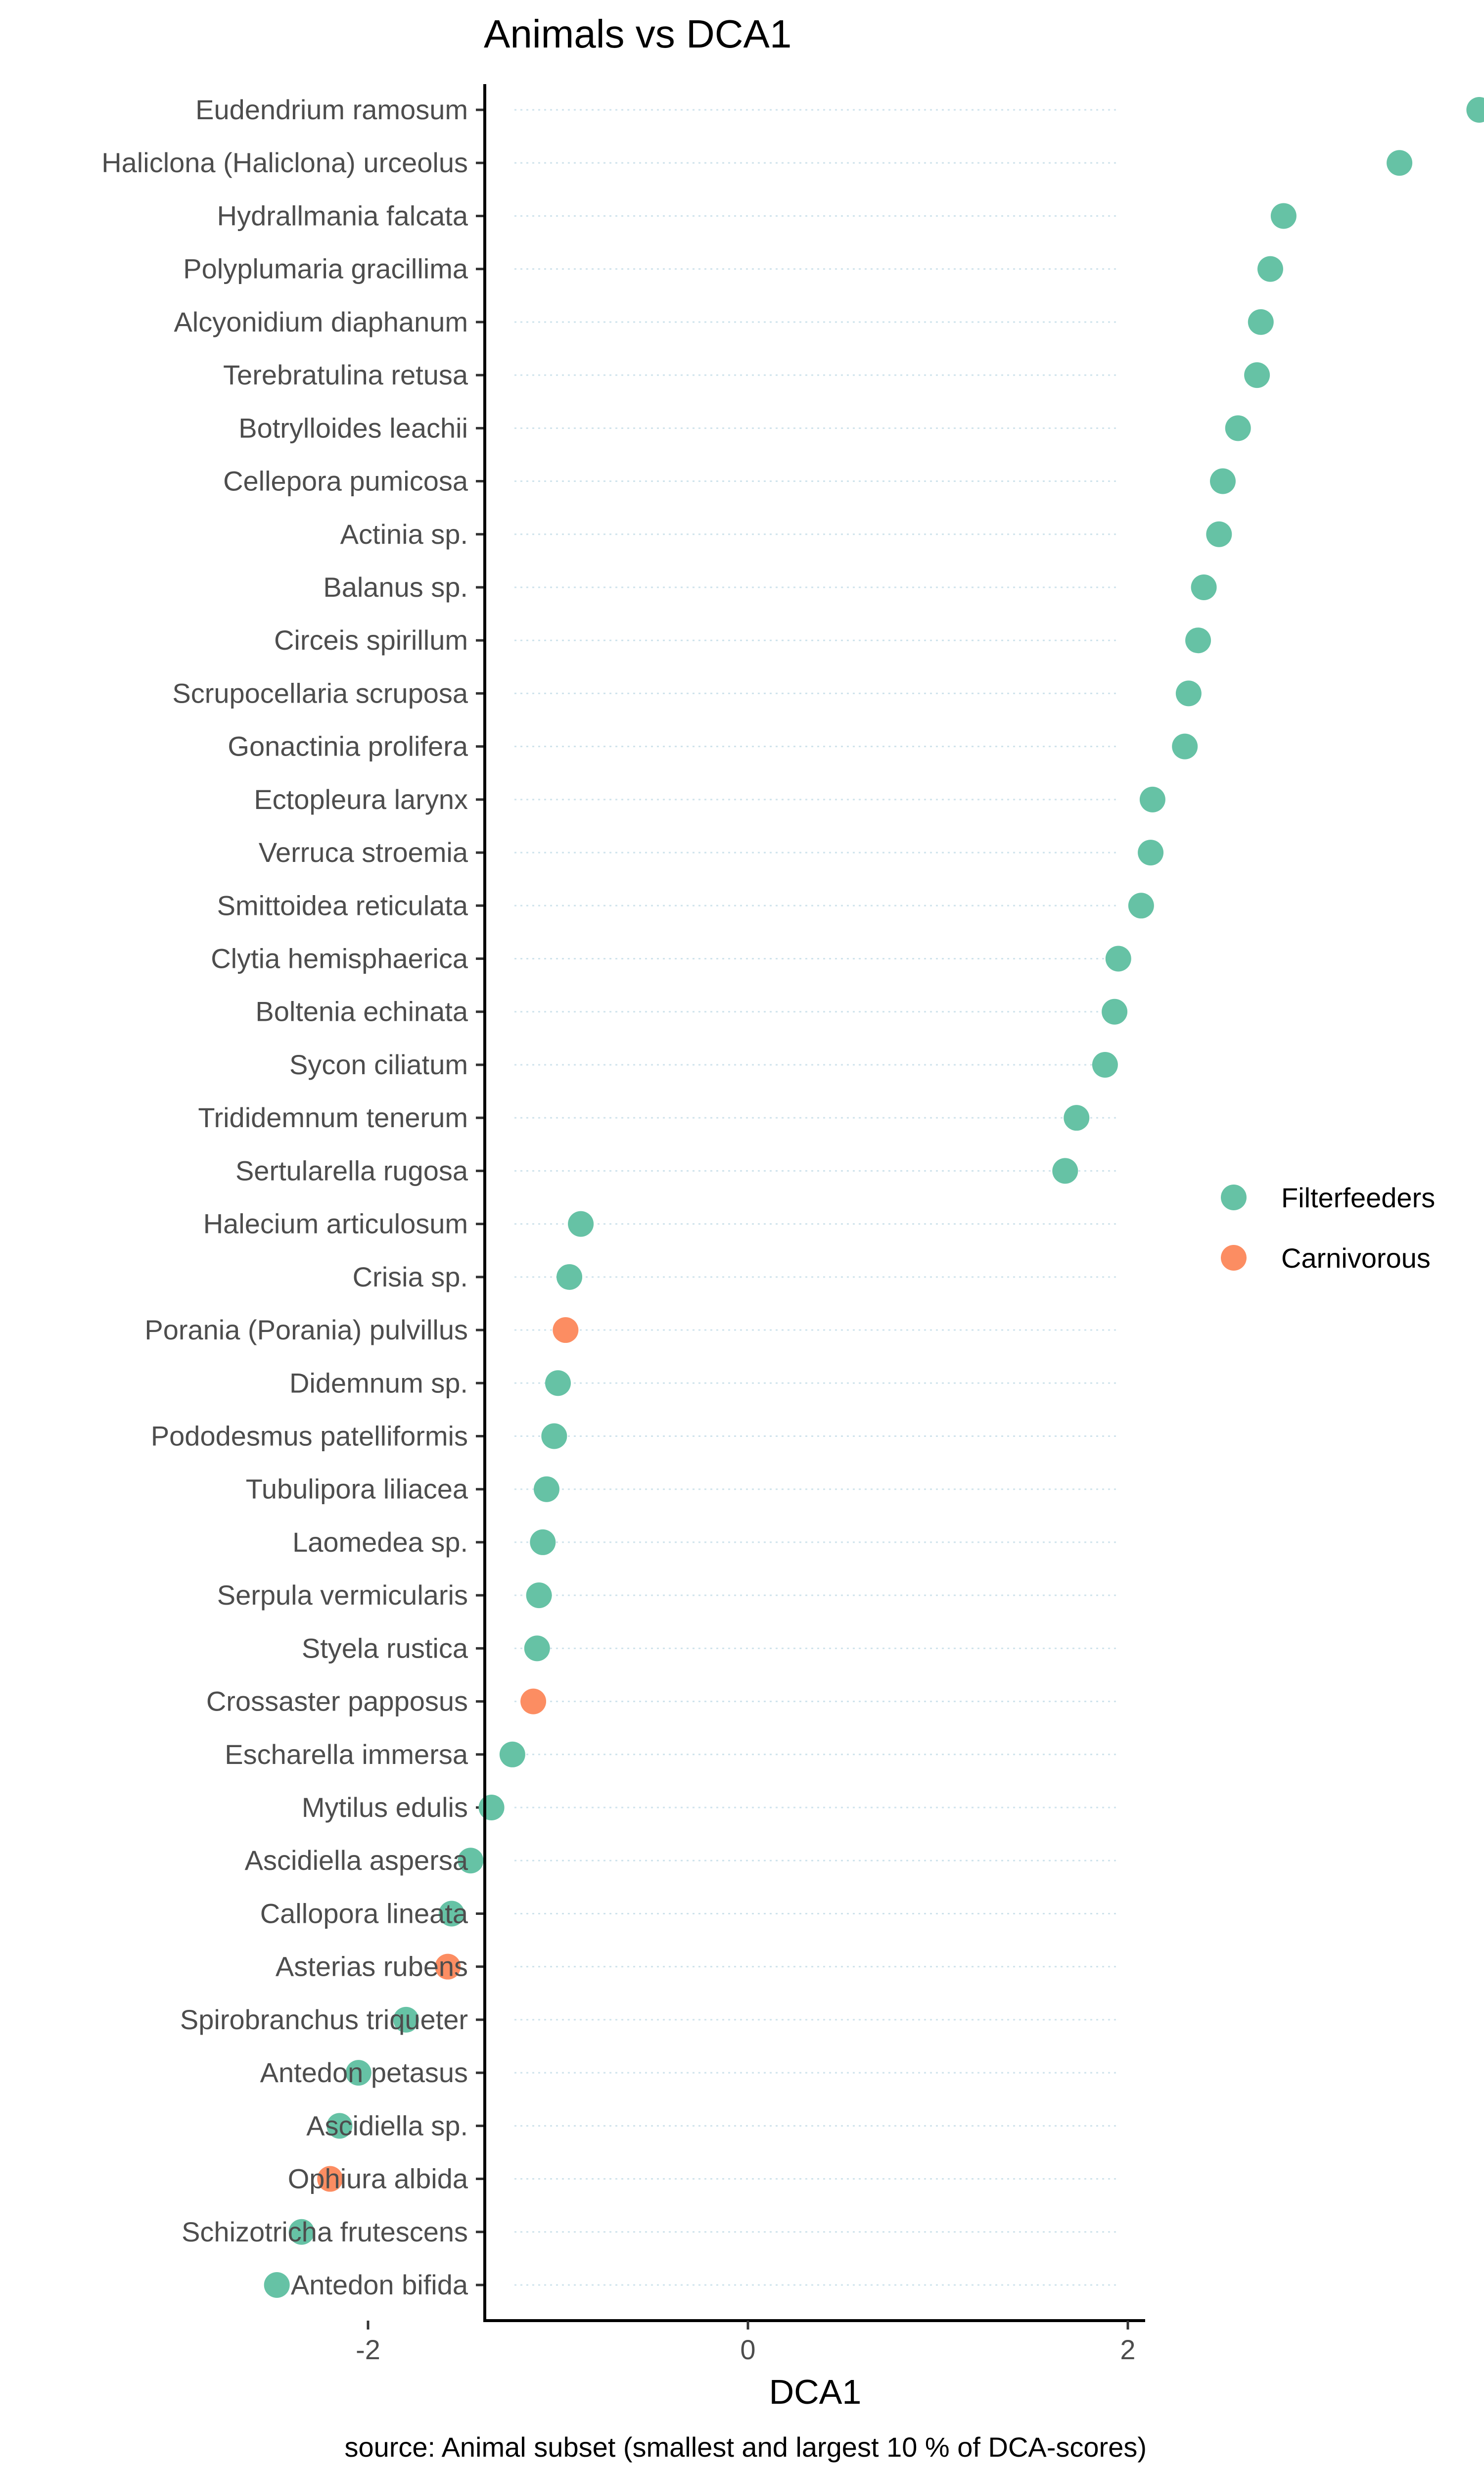  What do you see at coordinates (1238, 428) in the screenshot?
I see `point-botrylloides-leachii` at bounding box center [1238, 428].